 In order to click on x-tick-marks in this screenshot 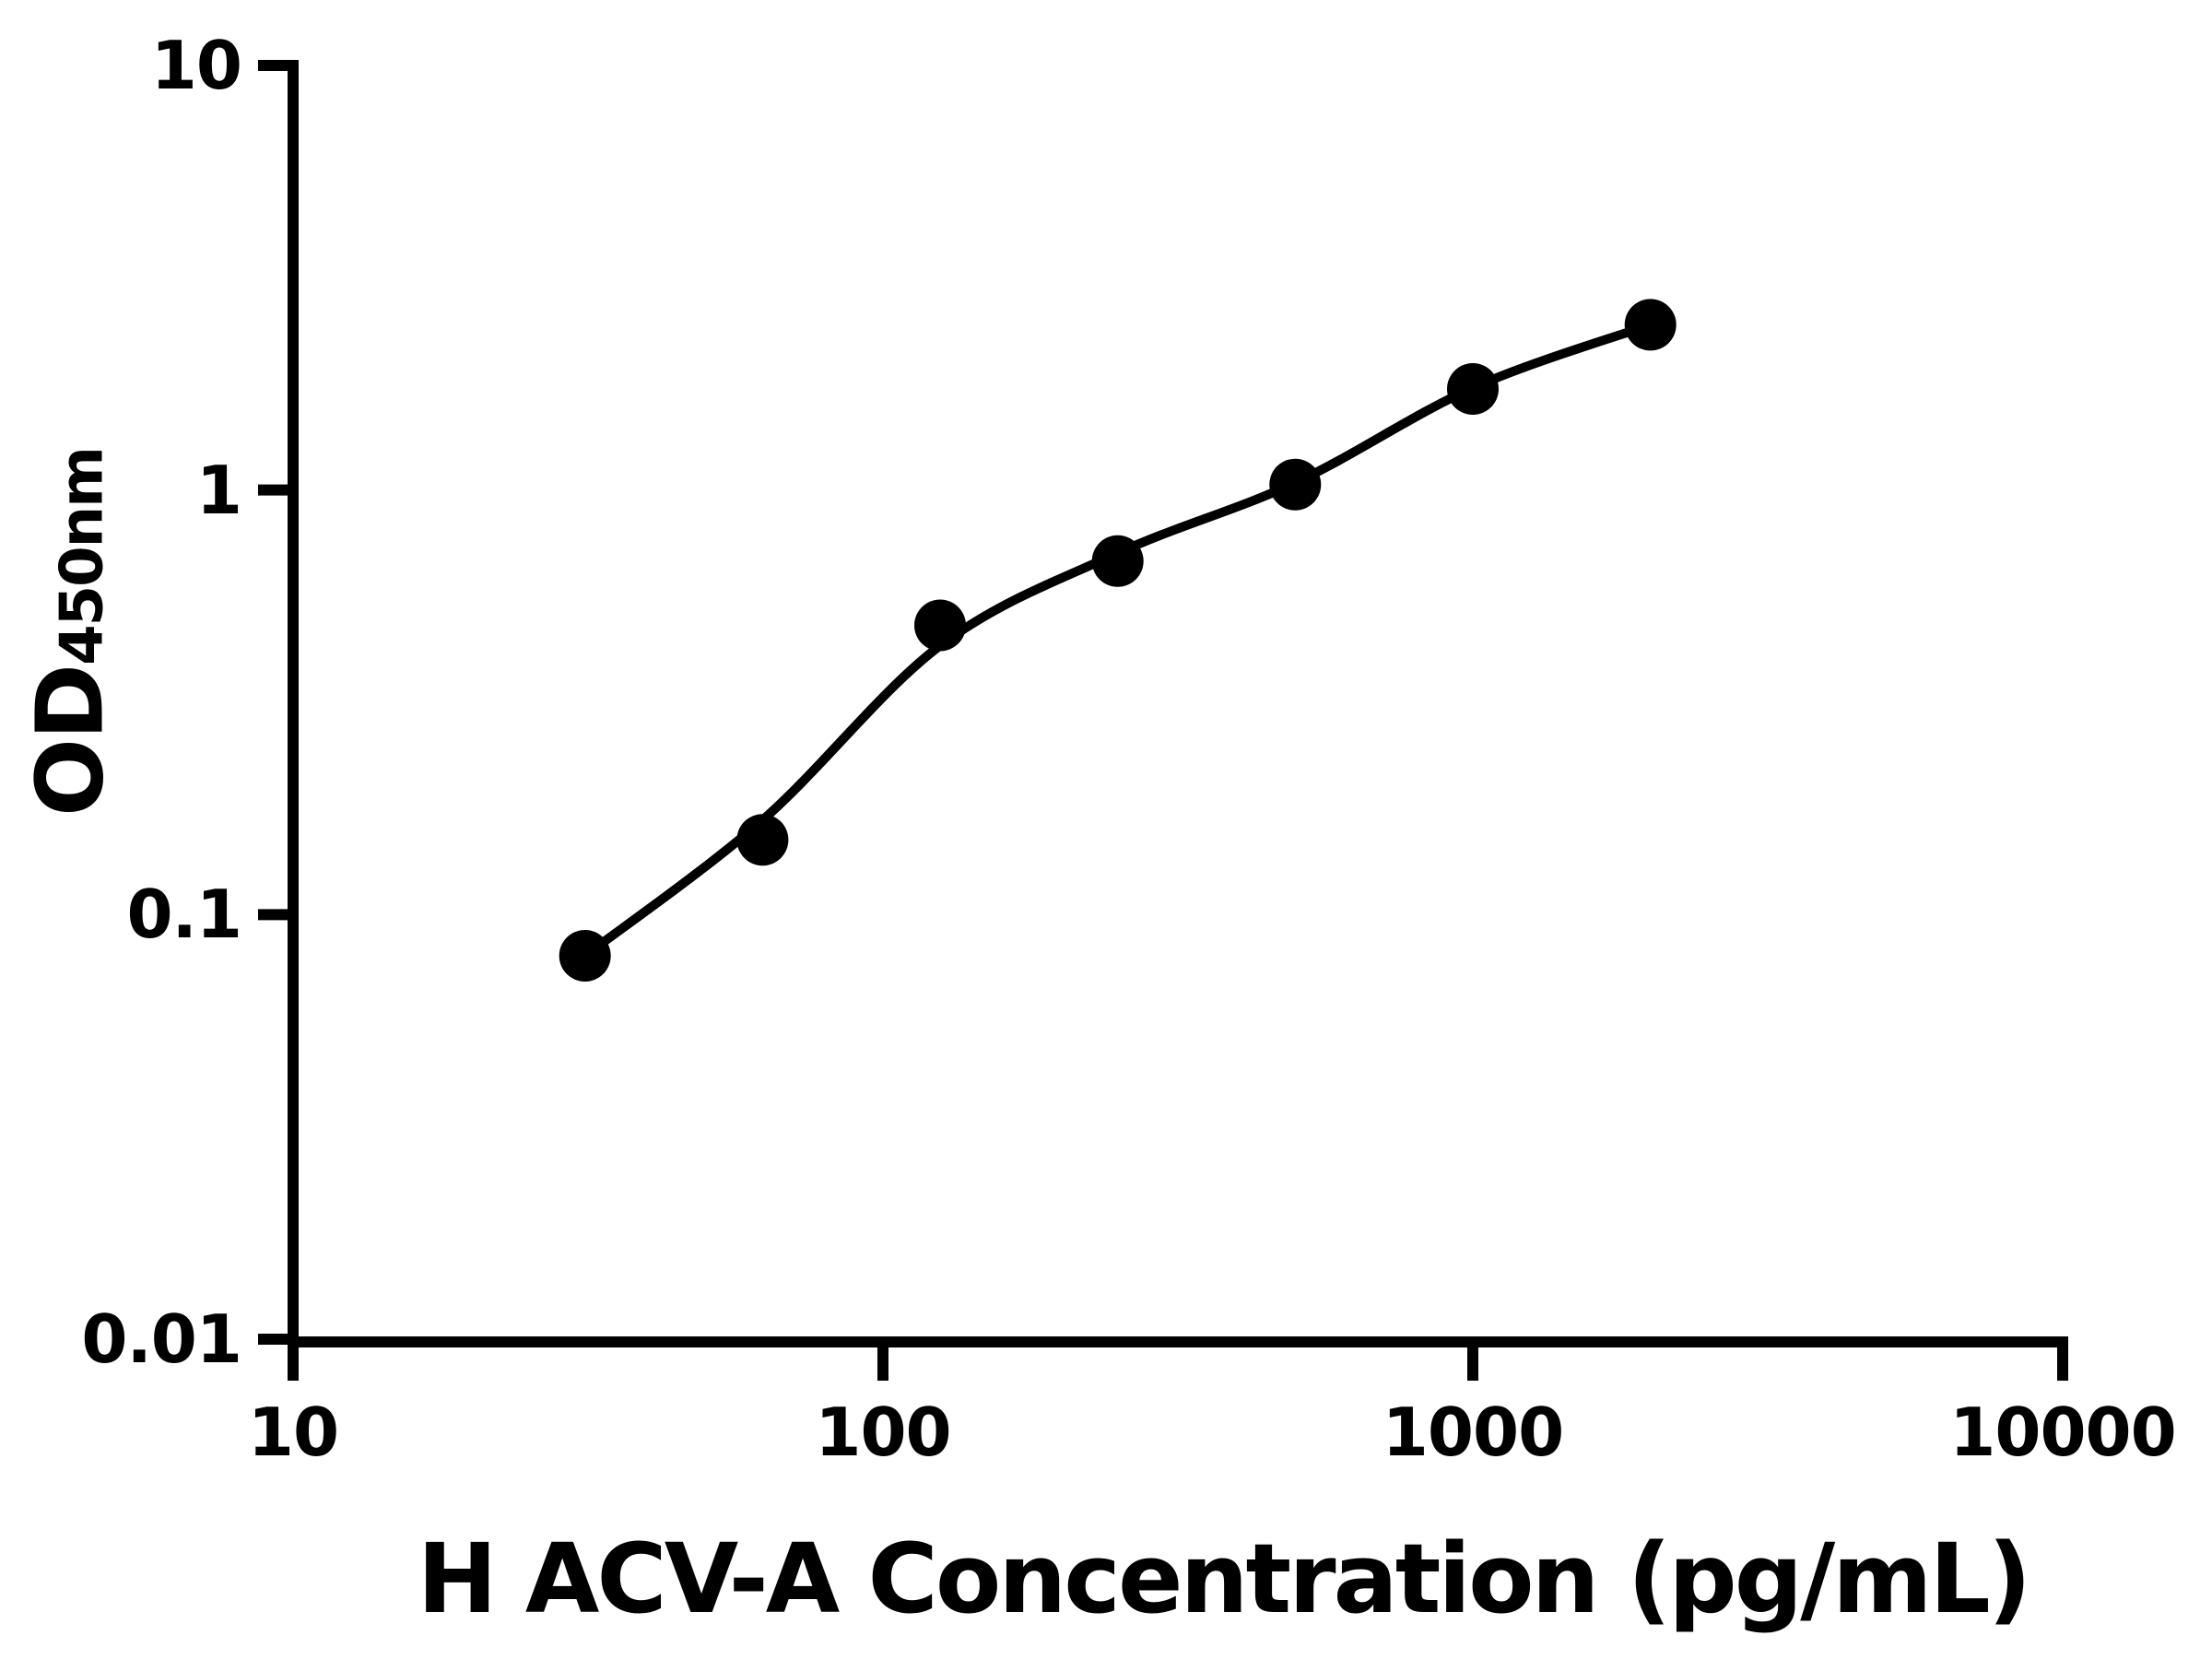, I will do `click(1178, 1361)`.